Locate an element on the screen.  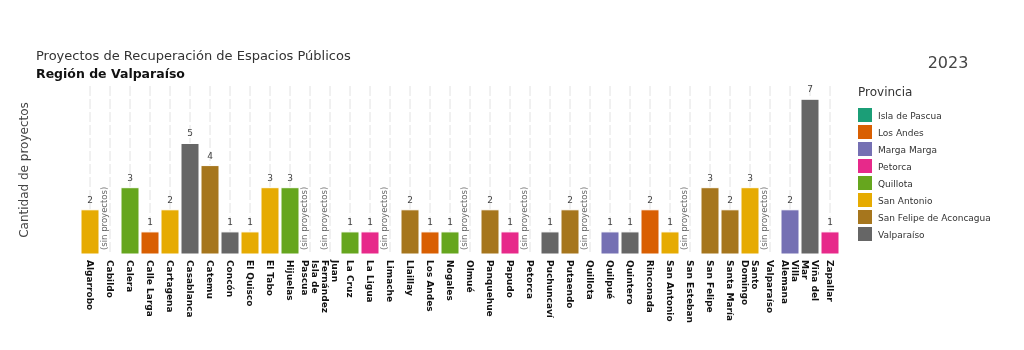
legend-label: Los Andes is located at coordinates (901, 133).